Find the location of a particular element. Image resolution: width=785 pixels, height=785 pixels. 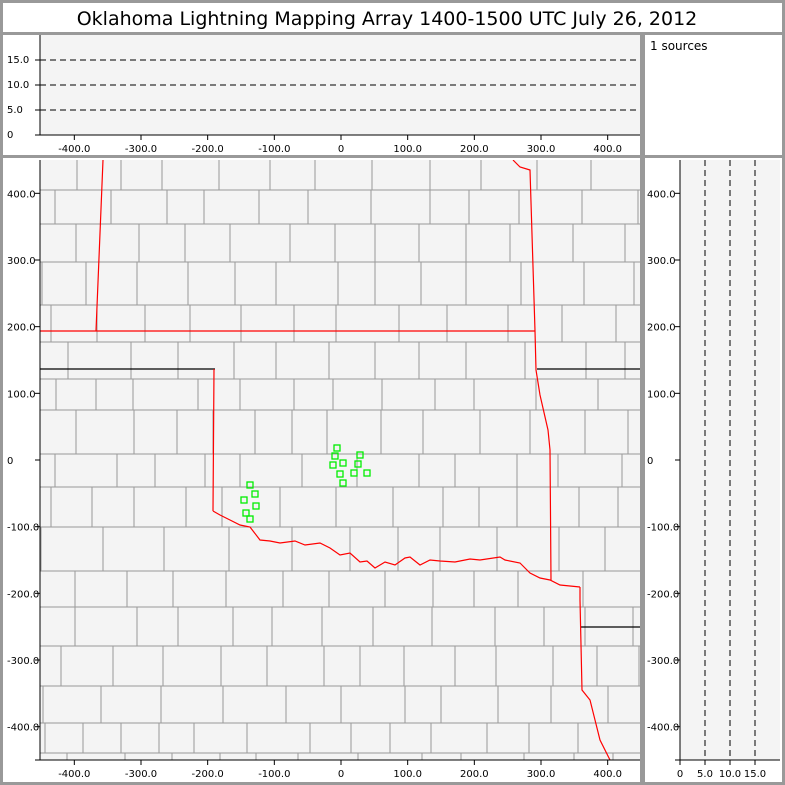

lightning-sources is located at coordinates (305, 483).